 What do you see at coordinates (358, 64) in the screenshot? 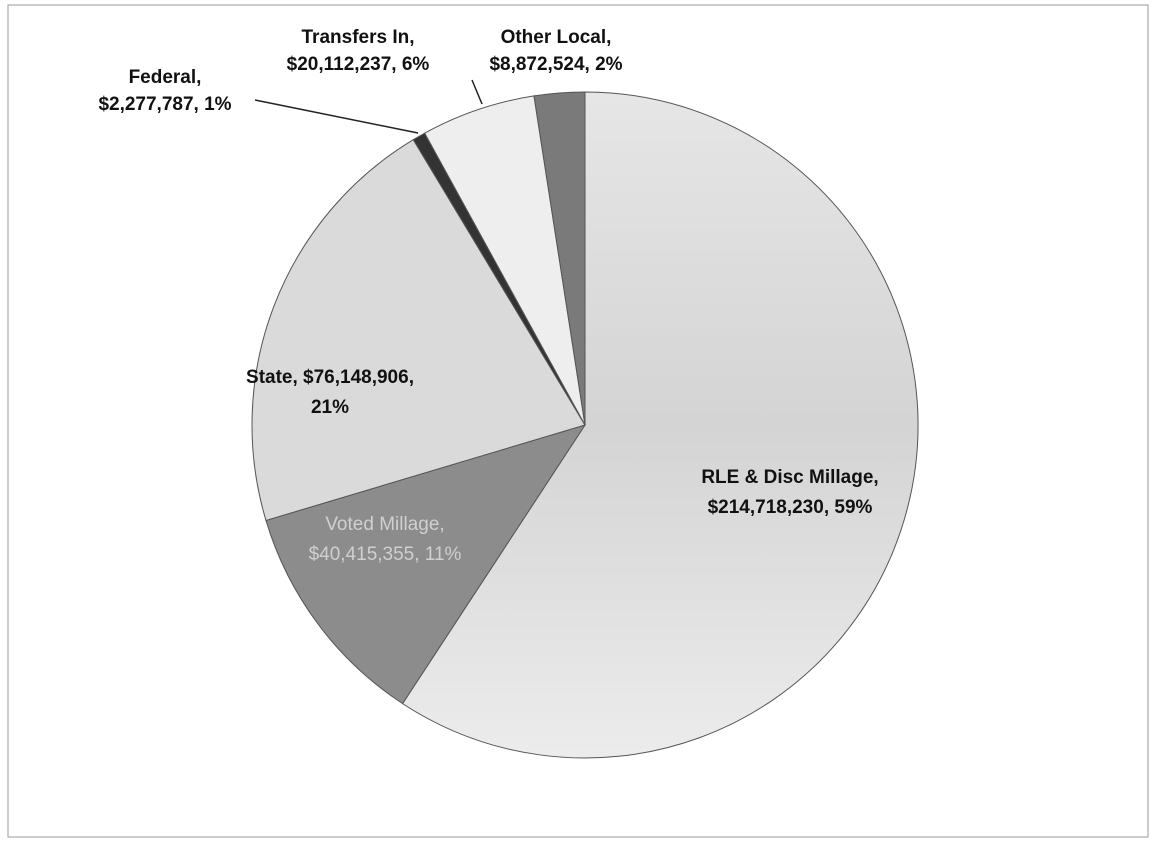
I see `slice-label: $20,112,237, 6%` at bounding box center [358, 64].